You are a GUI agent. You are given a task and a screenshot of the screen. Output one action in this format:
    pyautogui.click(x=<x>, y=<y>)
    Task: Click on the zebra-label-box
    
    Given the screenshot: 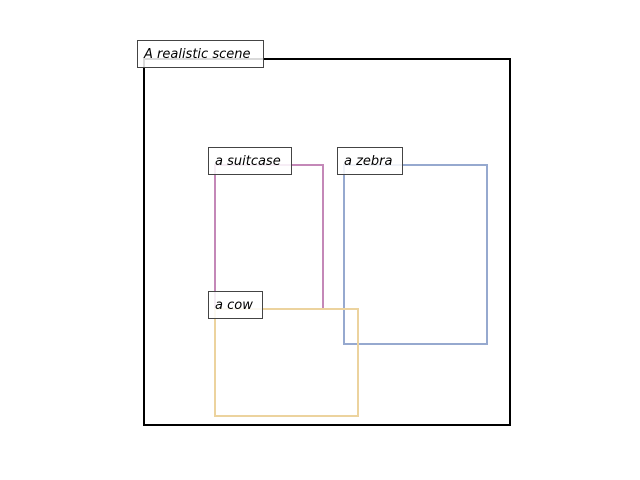 What is the action you would take?
    pyautogui.click(x=370, y=161)
    